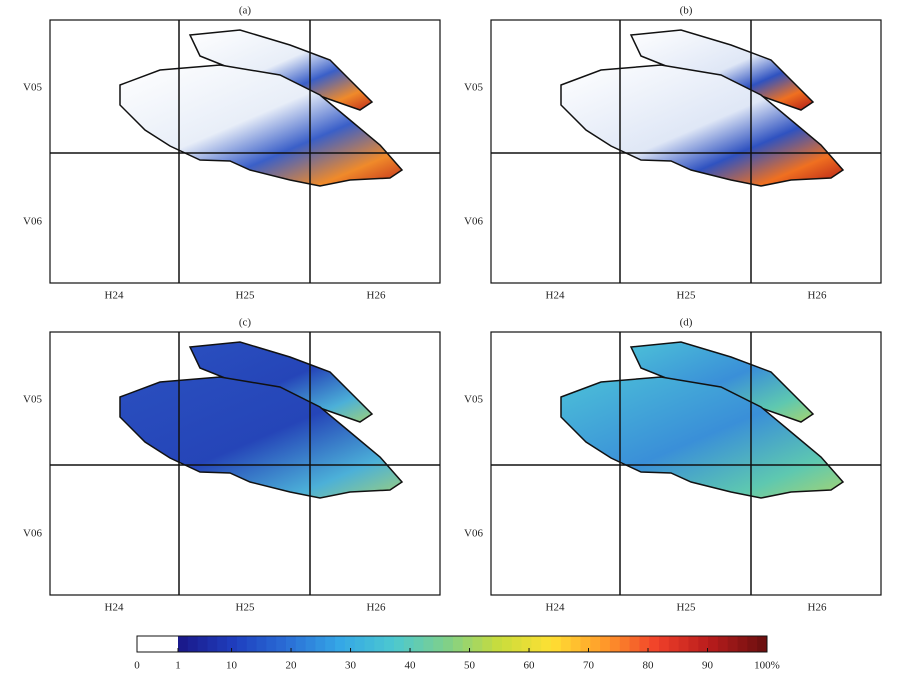 The width and height of the screenshot is (900, 687). Describe the element at coordinates (245, 11) in the screenshot. I see `panel-label: (a)` at that location.